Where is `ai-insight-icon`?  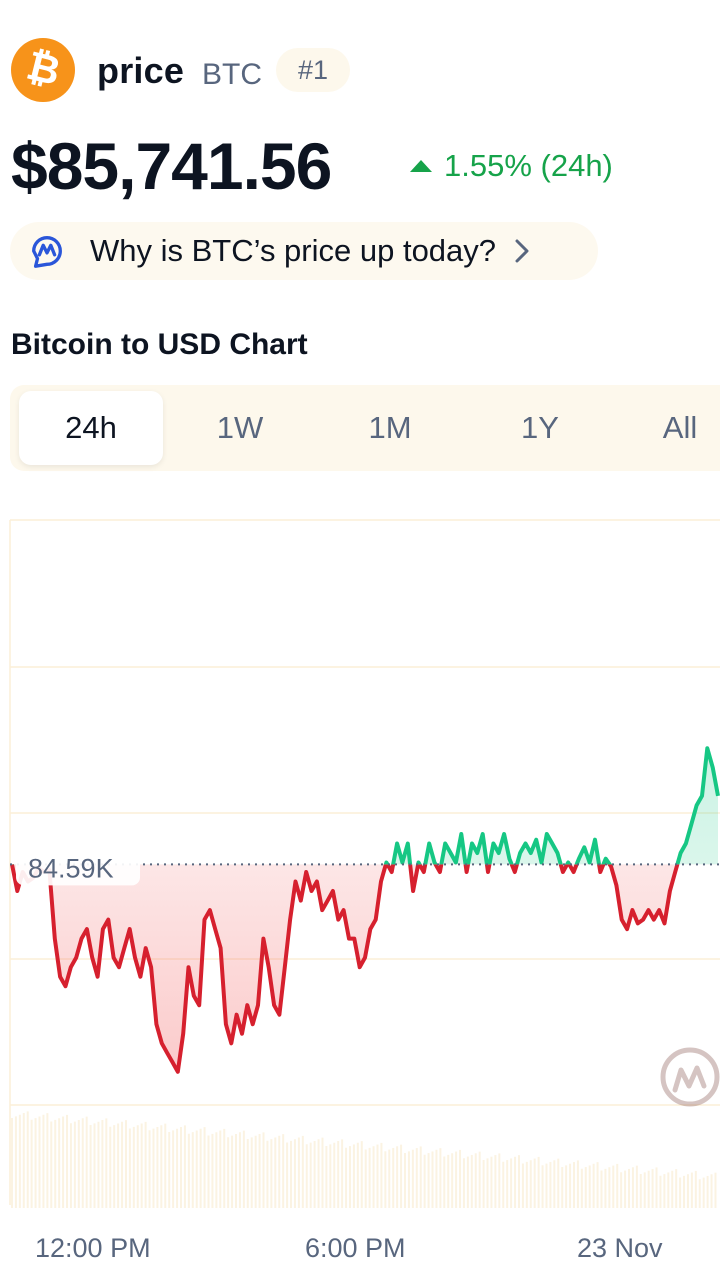
ai-insight-icon is located at coordinates (47, 252).